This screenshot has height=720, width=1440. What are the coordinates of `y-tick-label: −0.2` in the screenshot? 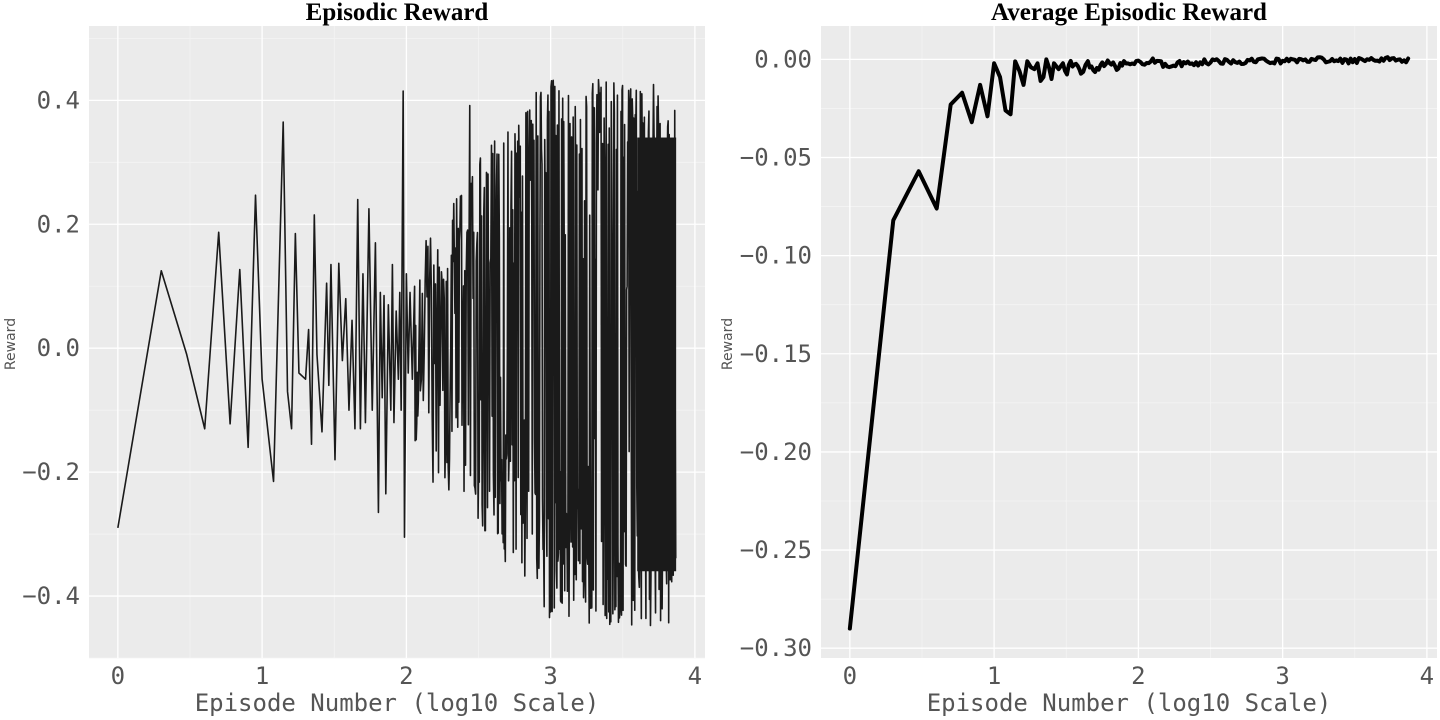 It's located at (51, 472).